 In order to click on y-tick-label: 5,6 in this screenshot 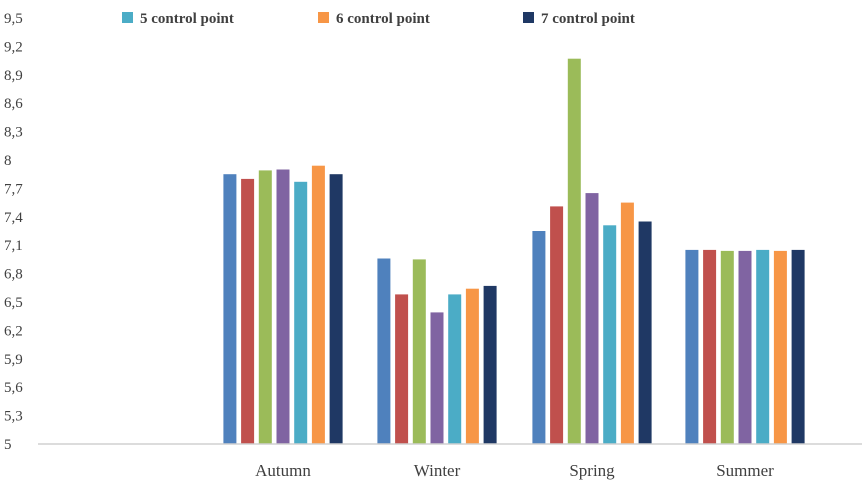, I will do `click(13, 388)`.